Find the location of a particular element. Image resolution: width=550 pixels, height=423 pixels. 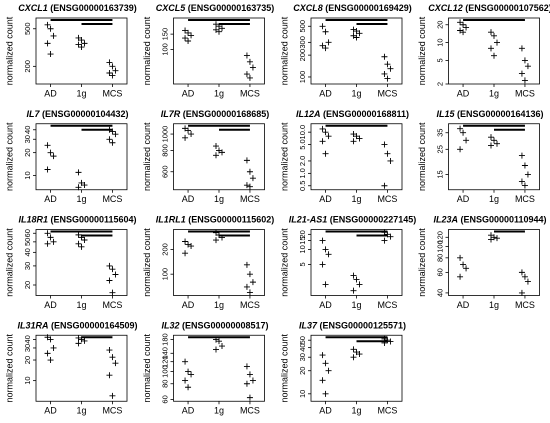

title-id: (ENSG00000008517) is located at coordinates (225, 326).